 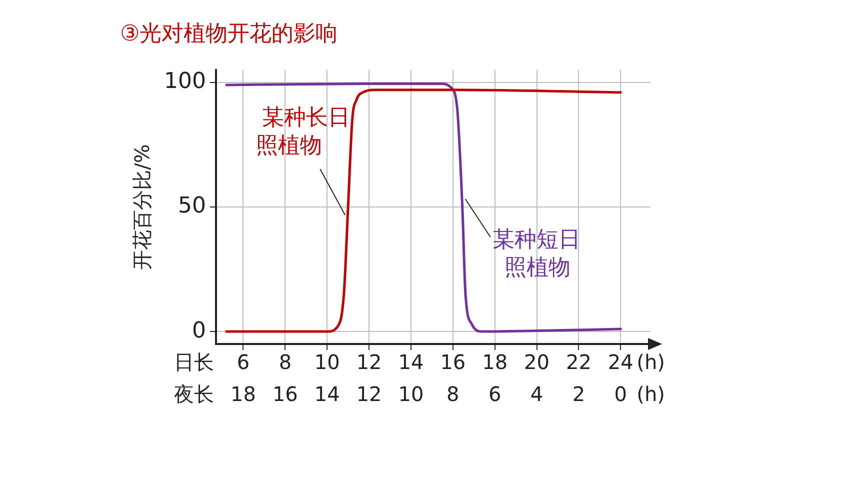 What do you see at coordinates (579, 394) in the screenshot?
I see `x2-tick-label: 2` at bounding box center [579, 394].